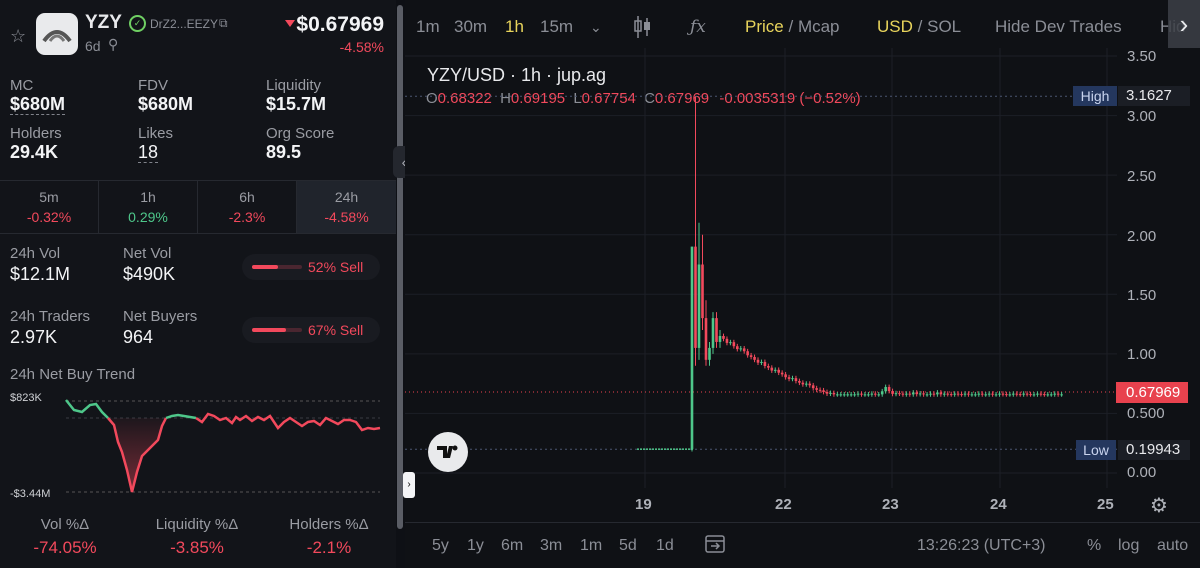 The width and height of the screenshot is (1200, 568). I want to click on delta-holders: Holders %Δ -2.1%, so click(329, 537).